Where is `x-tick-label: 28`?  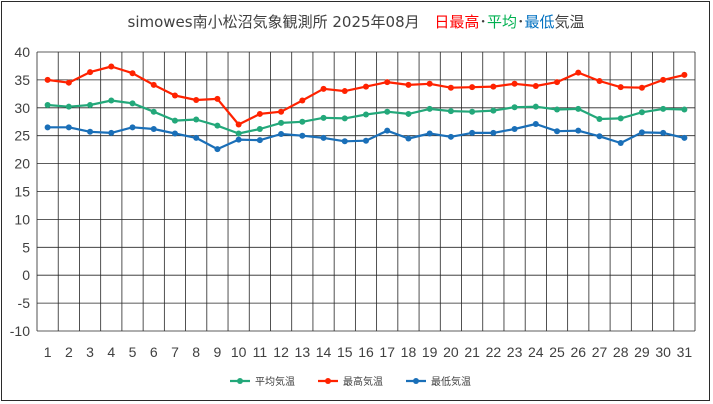 x-tick-label: 28 is located at coordinates (621, 352).